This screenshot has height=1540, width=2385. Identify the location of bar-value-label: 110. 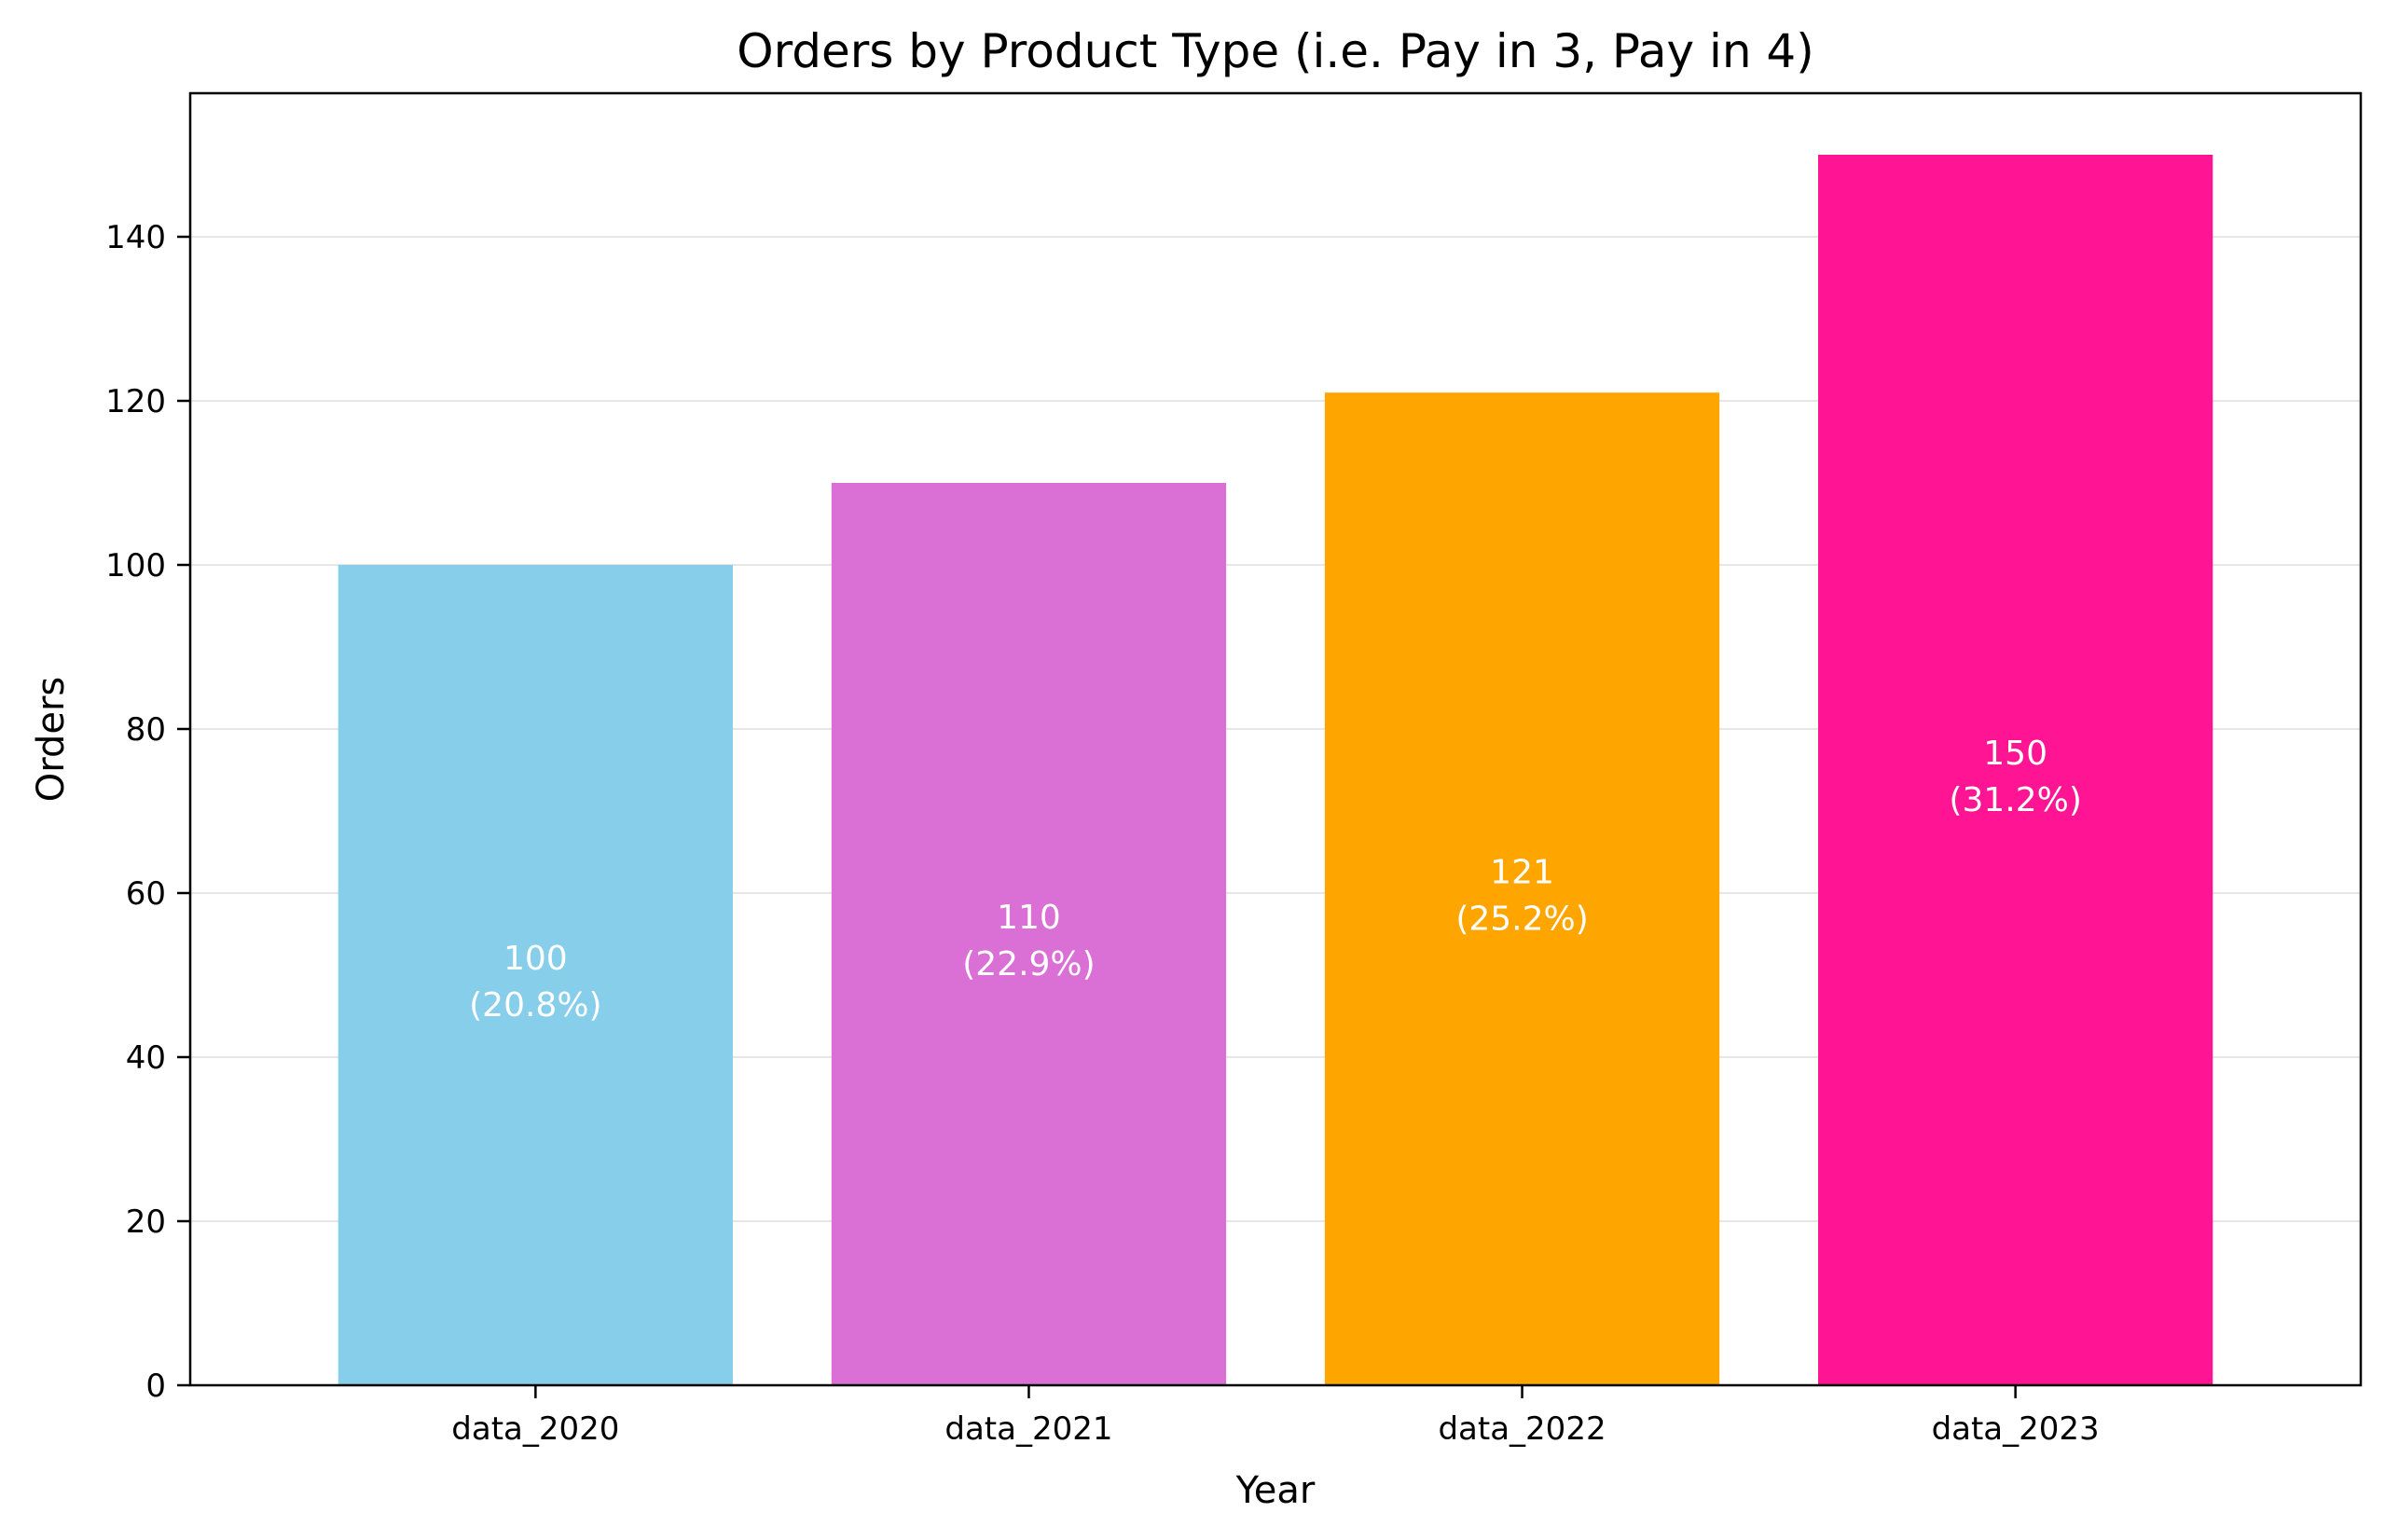
(1029, 918).